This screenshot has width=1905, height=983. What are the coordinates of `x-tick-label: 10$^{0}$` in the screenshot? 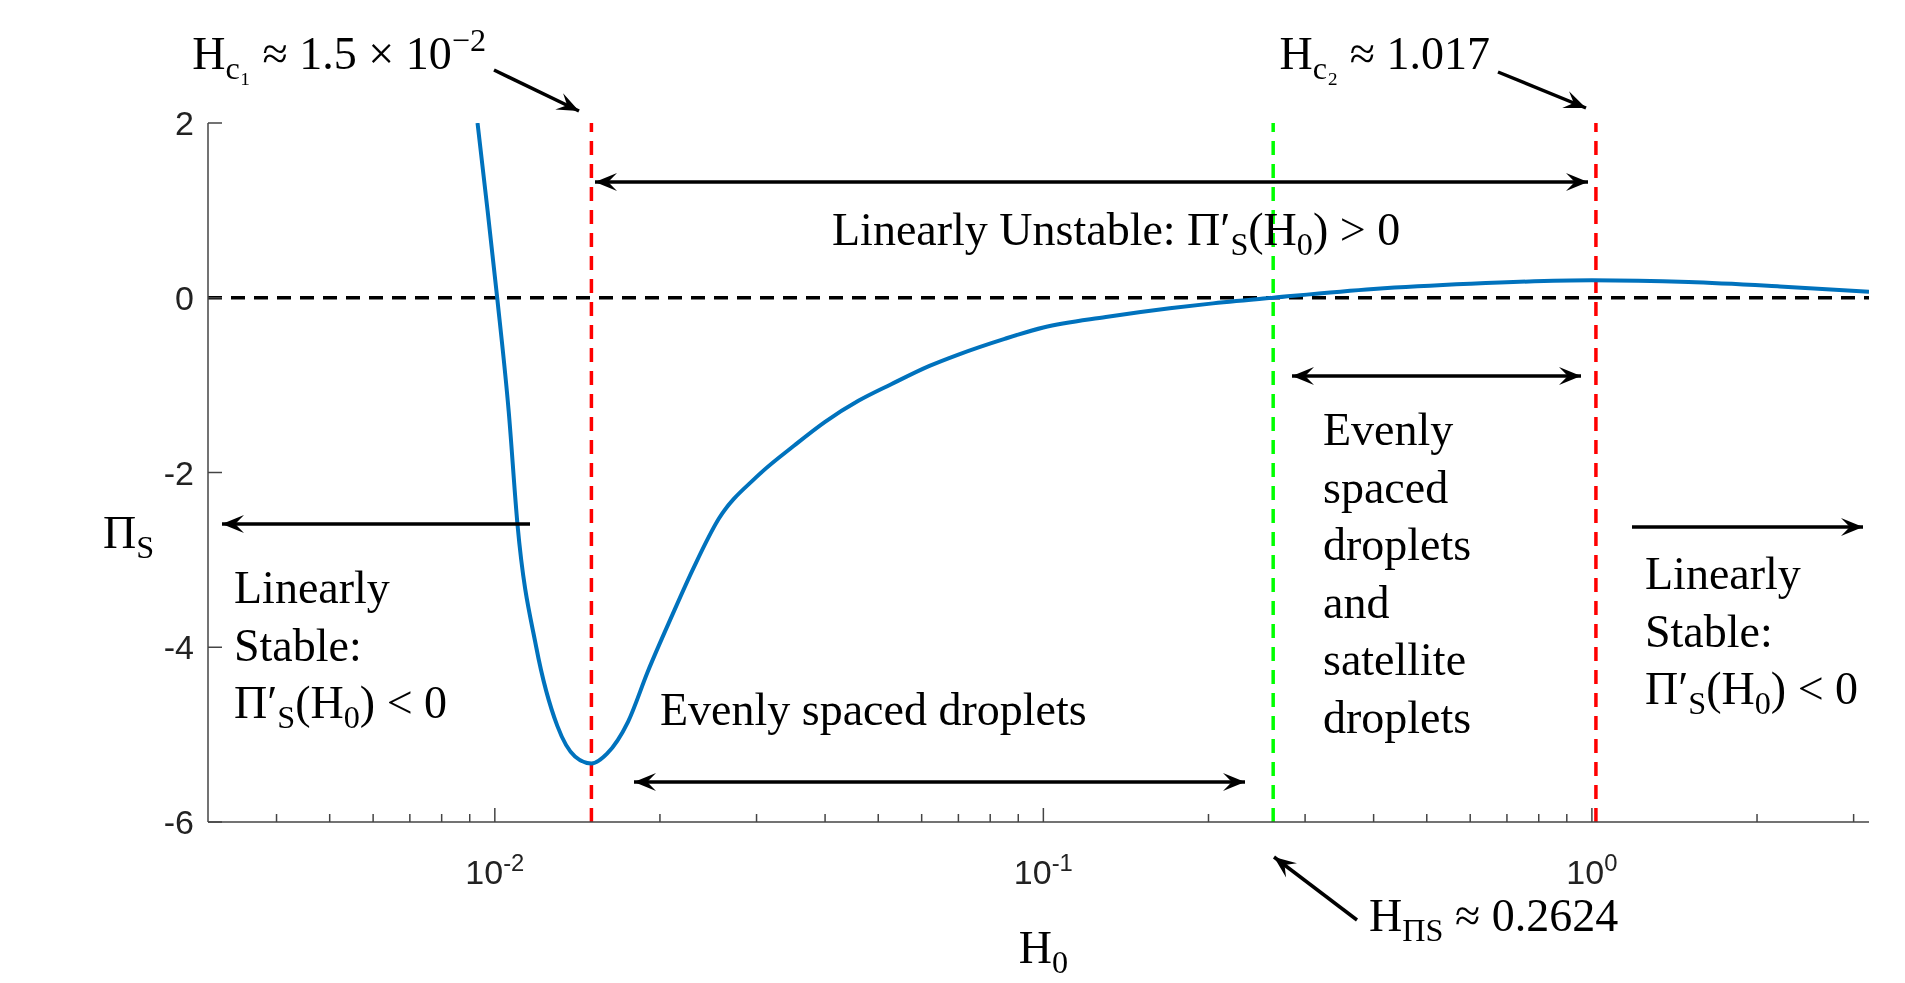 It's located at (1592, 869).